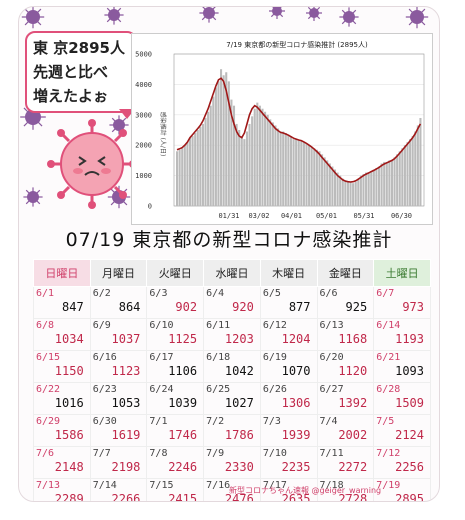  Describe the element at coordinates (388, 453) in the screenshot. I see `cell-date: 7/12` at that location.